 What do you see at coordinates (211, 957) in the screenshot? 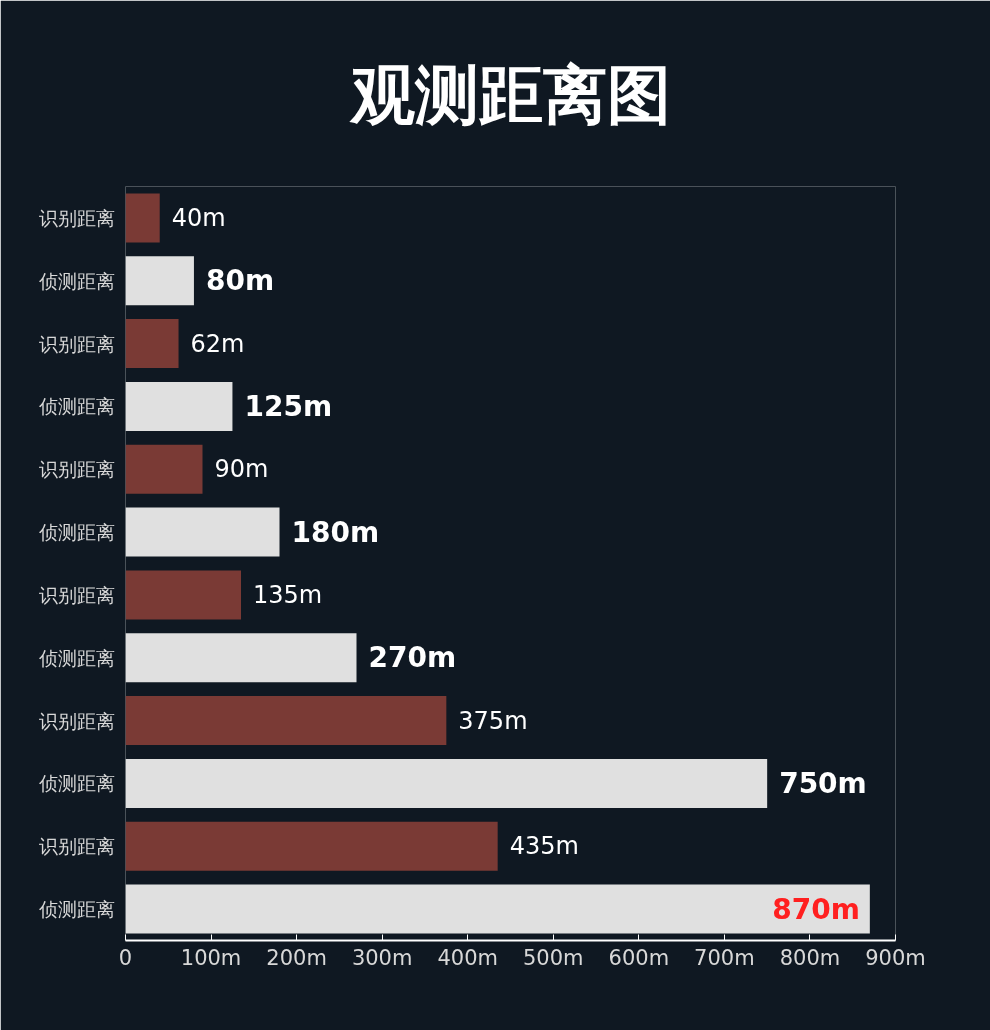
I see `x-tick-label: 100m` at bounding box center [211, 957].